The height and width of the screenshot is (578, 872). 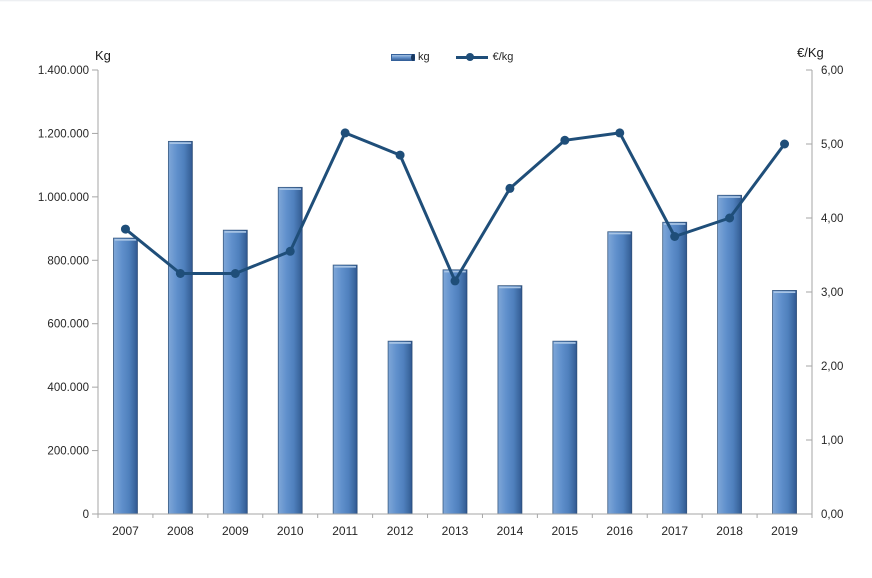 What do you see at coordinates (125, 229) in the screenshot?
I see `price-marker-2007` at bounding box center [125, 229].